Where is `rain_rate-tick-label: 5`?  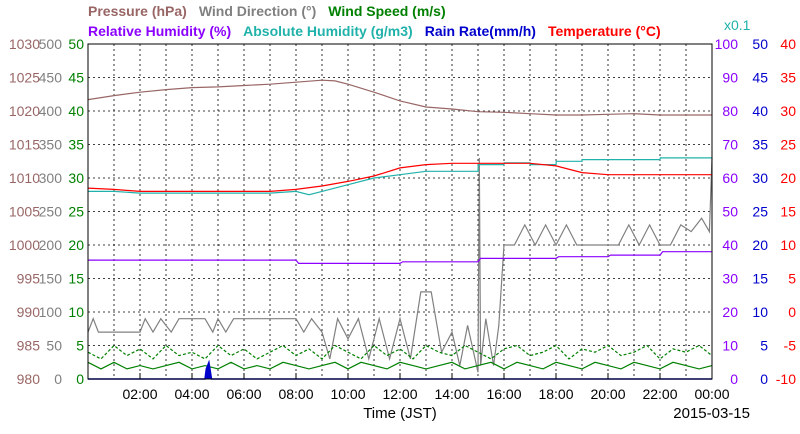
rain_rate-tick-label: 5 is located at coordinates (764, 346).